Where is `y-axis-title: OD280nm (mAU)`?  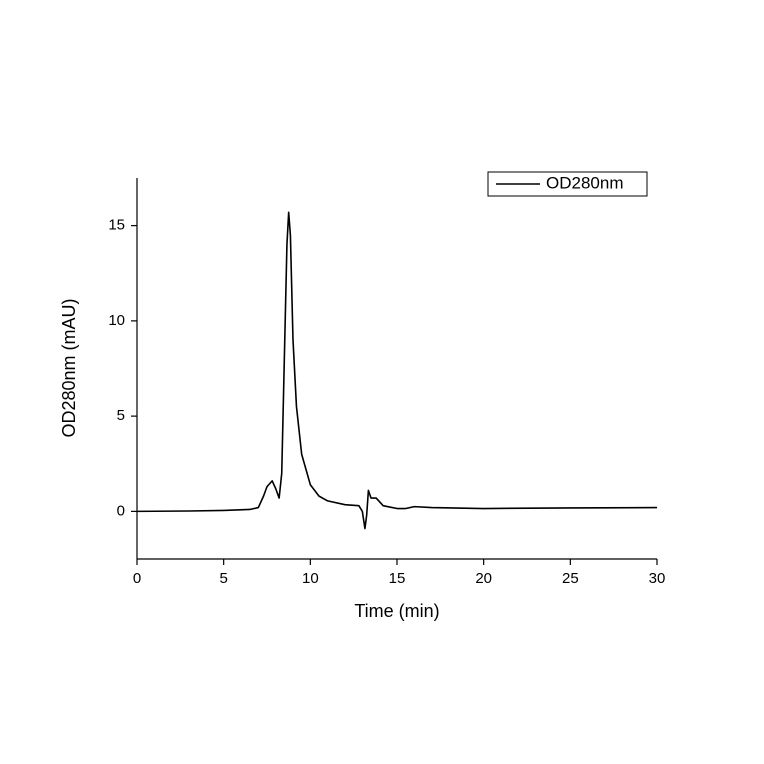 y-axis-title: OD280nm (mAU) is located at coordinates (69, 367).